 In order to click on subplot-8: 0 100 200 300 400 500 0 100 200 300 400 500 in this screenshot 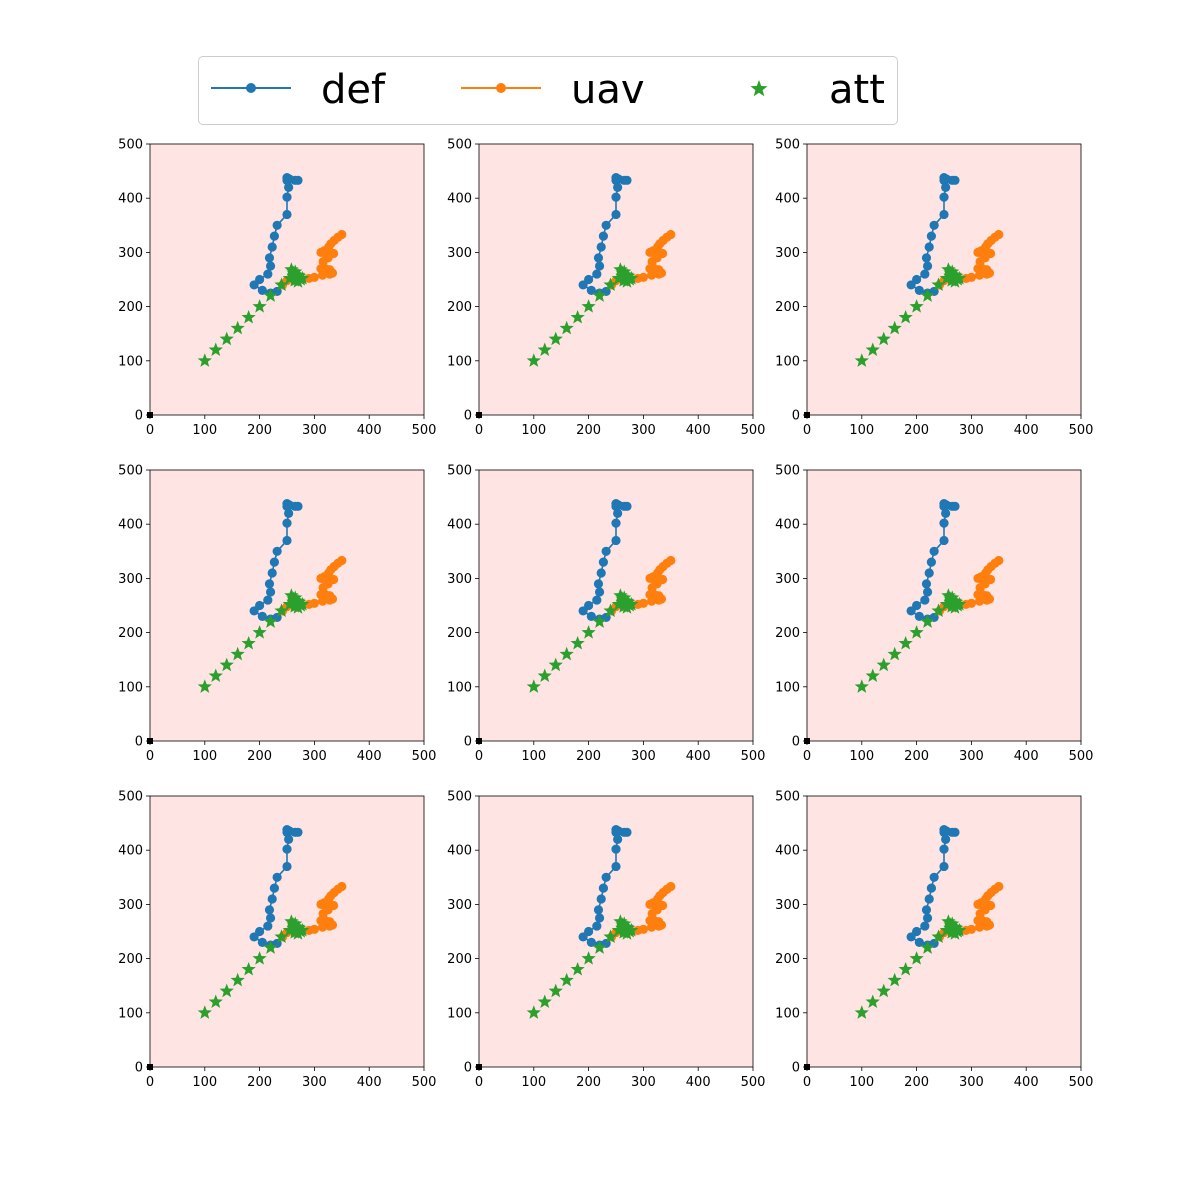, I will do `click(606, 940)`.